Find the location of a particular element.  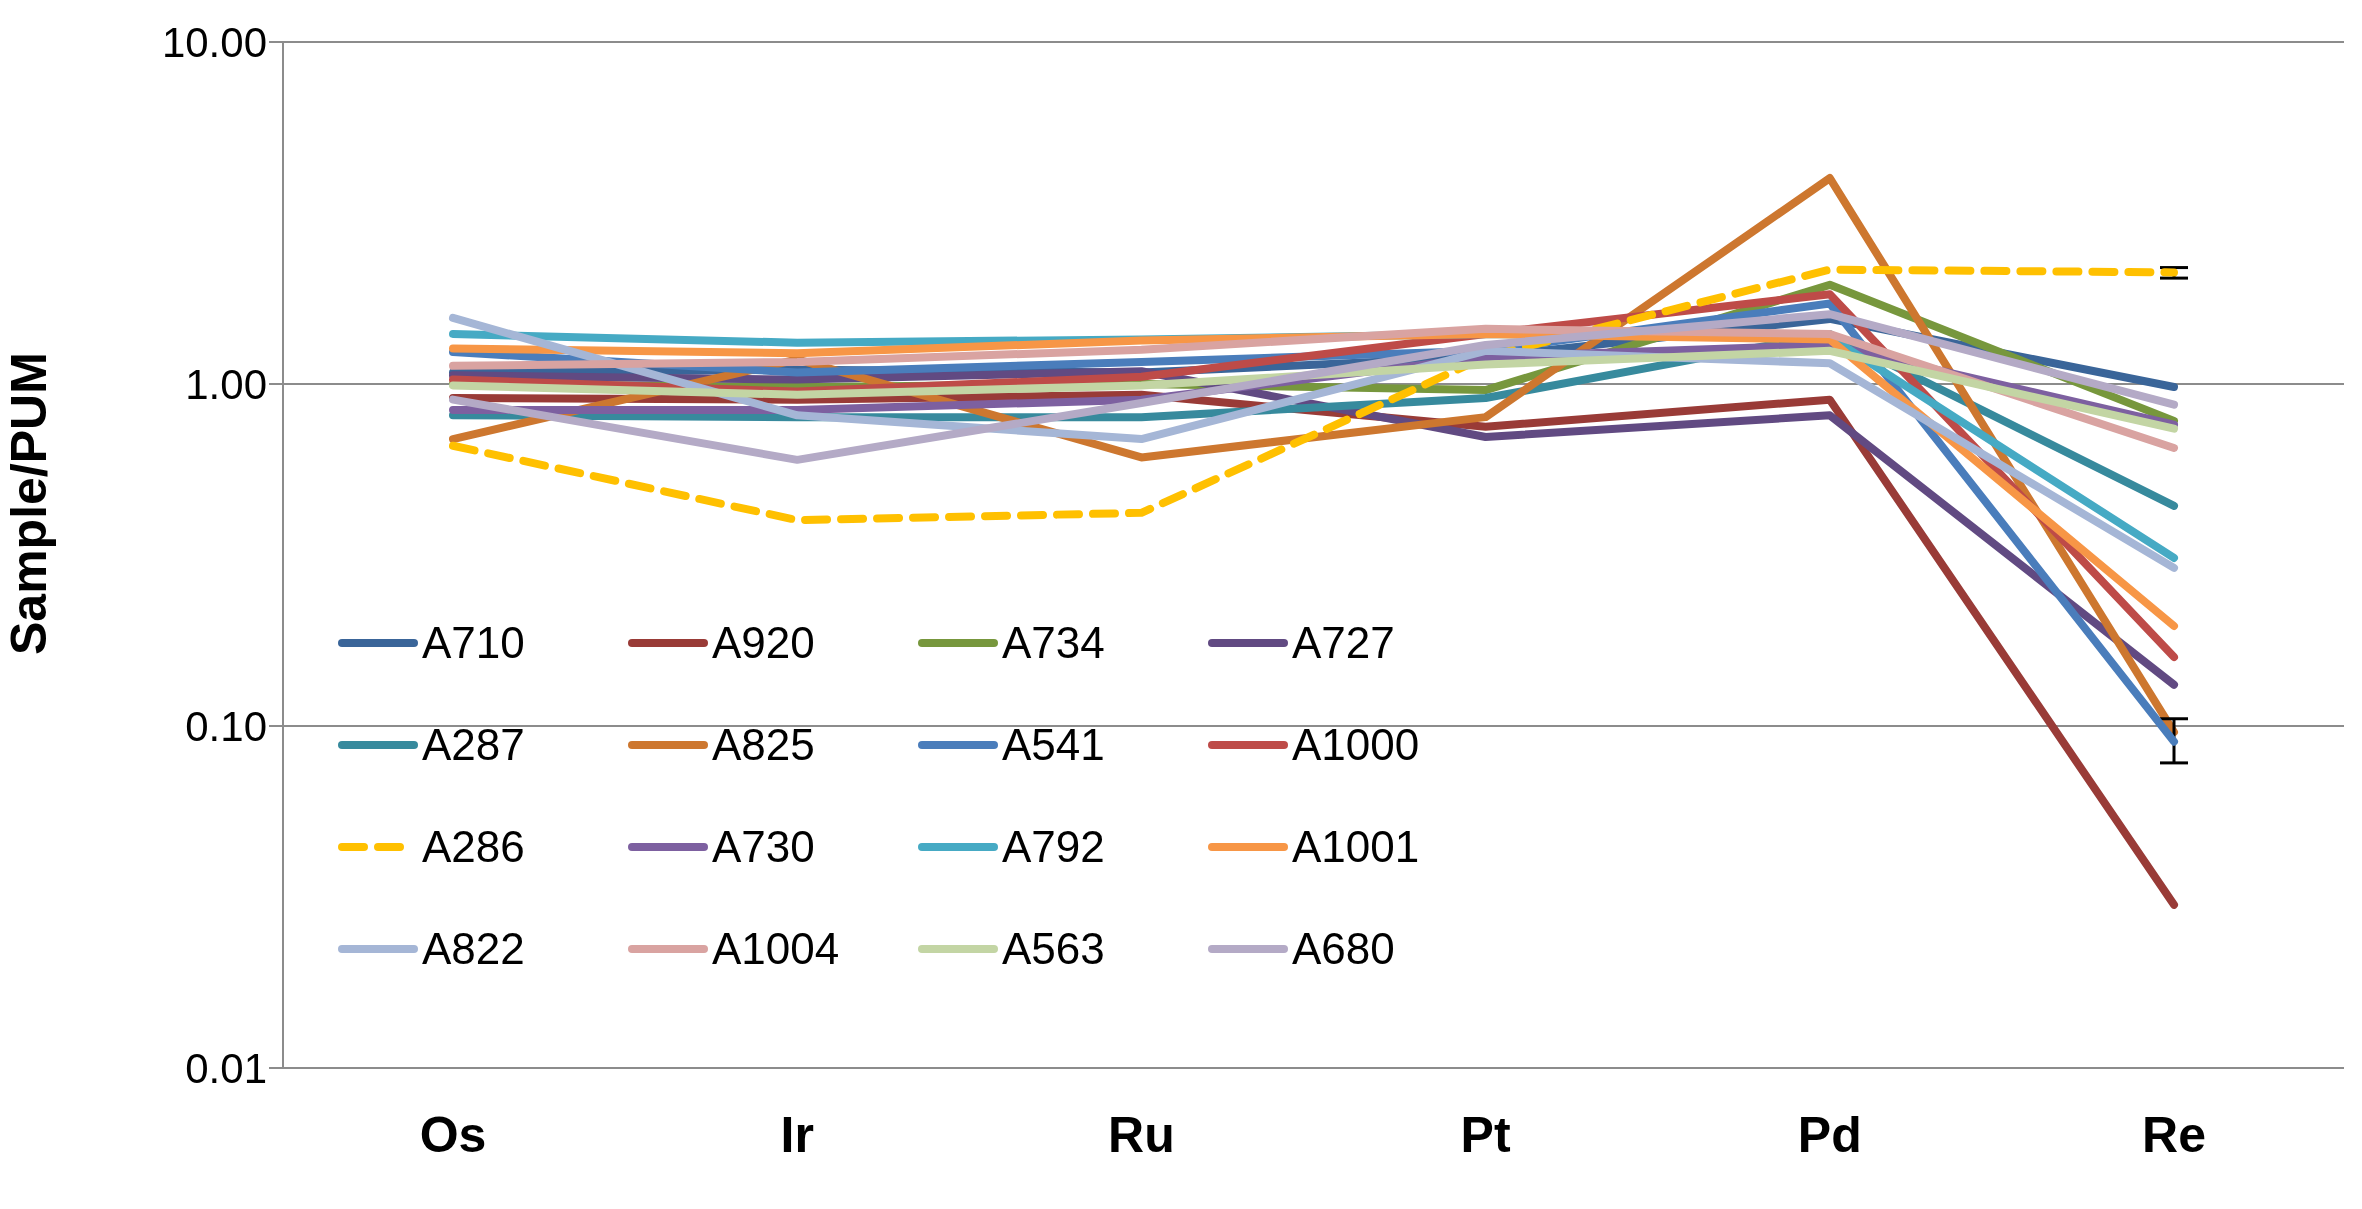

x-tick-label: Pd is located at coordinates (1829, 1134).